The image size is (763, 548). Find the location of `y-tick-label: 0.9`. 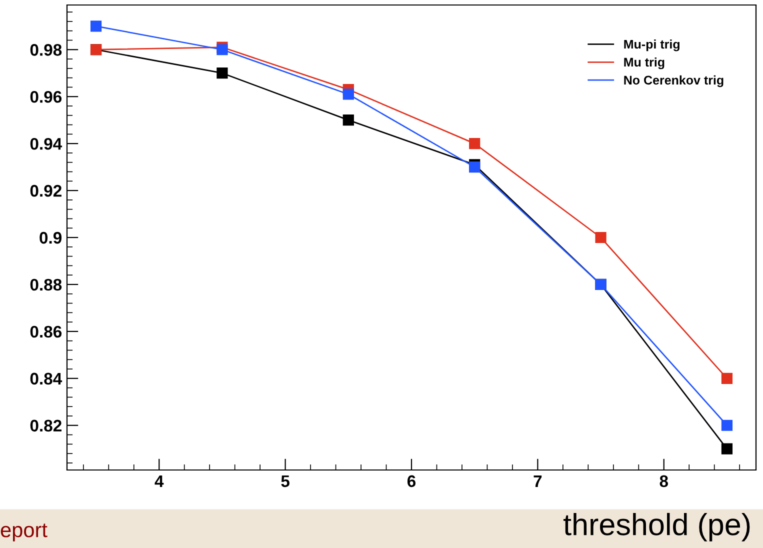

y-tick-label: 0.9 is located at coordinates (51, 238).